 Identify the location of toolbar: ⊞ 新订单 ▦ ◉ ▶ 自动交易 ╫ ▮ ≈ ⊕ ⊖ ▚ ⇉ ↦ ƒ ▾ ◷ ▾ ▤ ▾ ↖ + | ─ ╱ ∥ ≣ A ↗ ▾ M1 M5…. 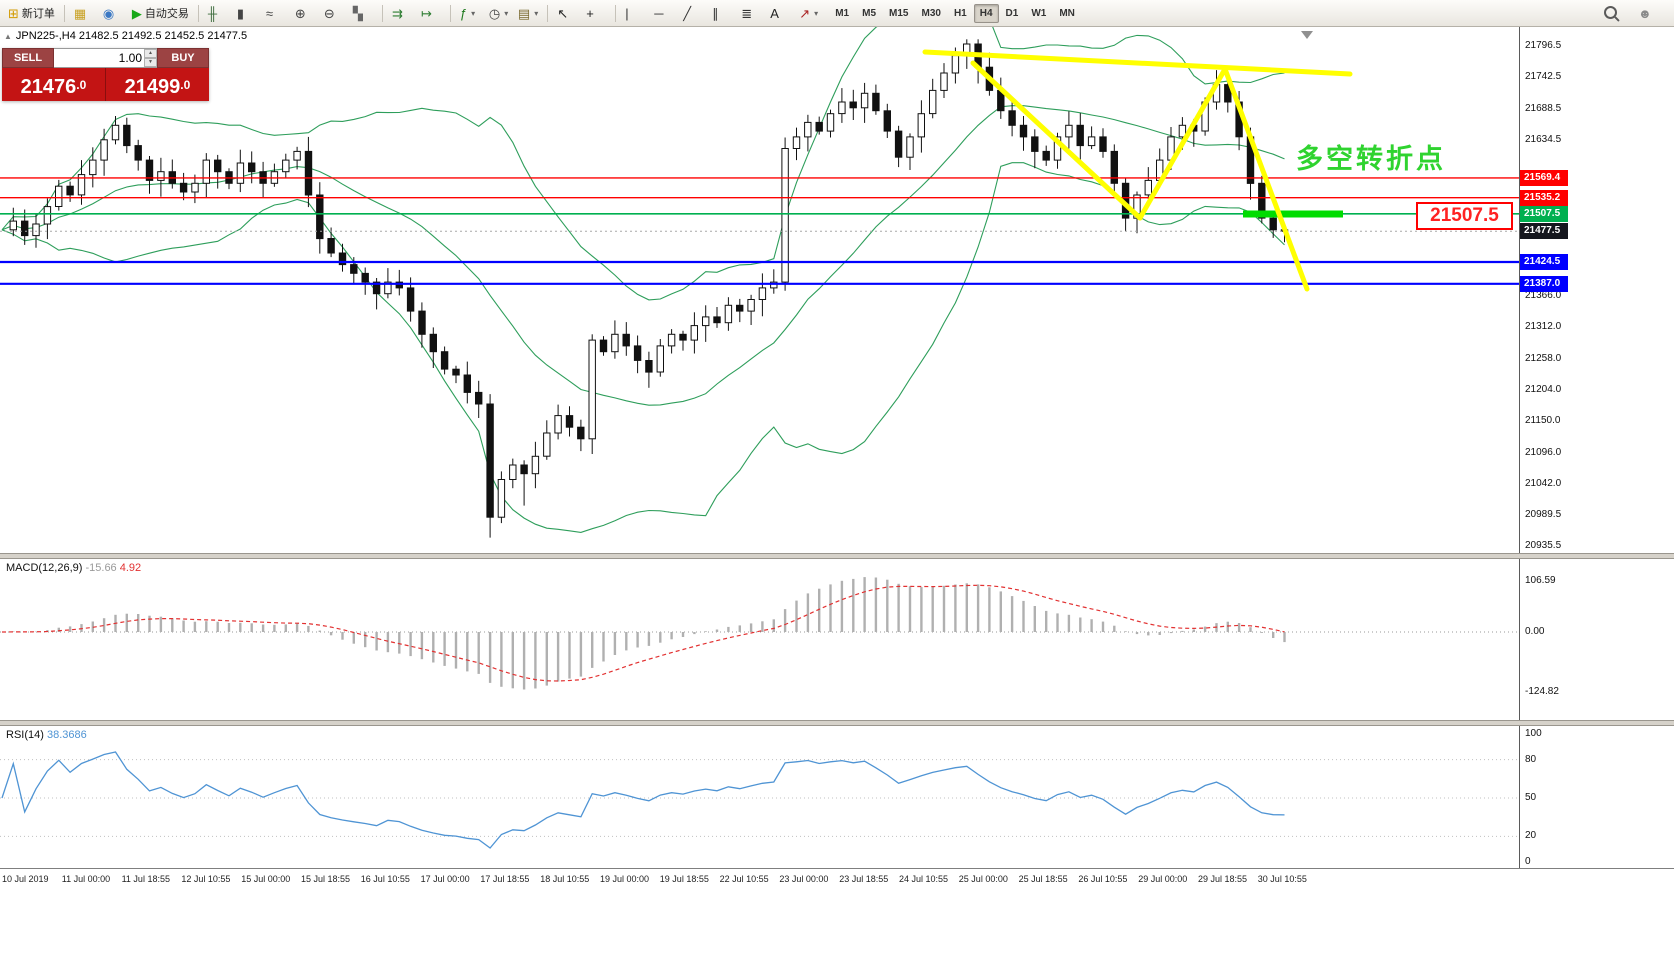
(837, 13).